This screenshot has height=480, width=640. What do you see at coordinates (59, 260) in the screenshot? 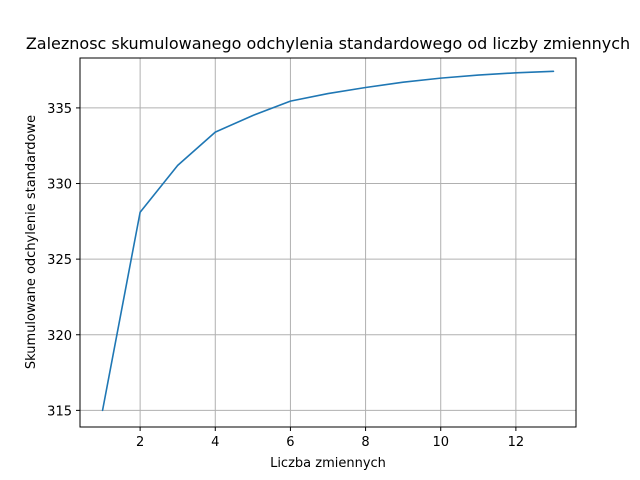
I see `y-tick-label: 325` at bounding box center [59, 260].